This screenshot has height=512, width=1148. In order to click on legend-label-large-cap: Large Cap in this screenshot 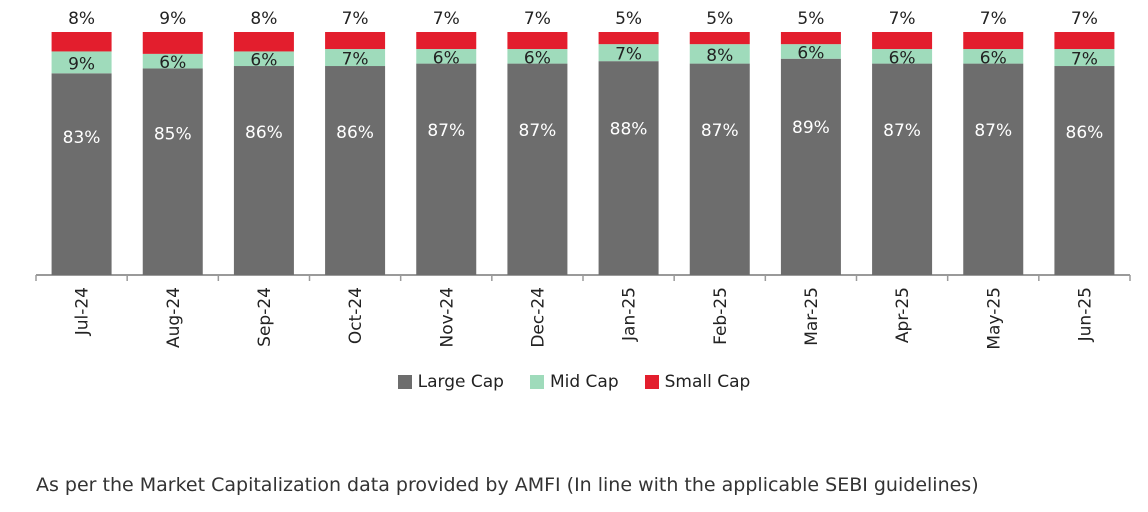, I will do `click(460, 382)`.